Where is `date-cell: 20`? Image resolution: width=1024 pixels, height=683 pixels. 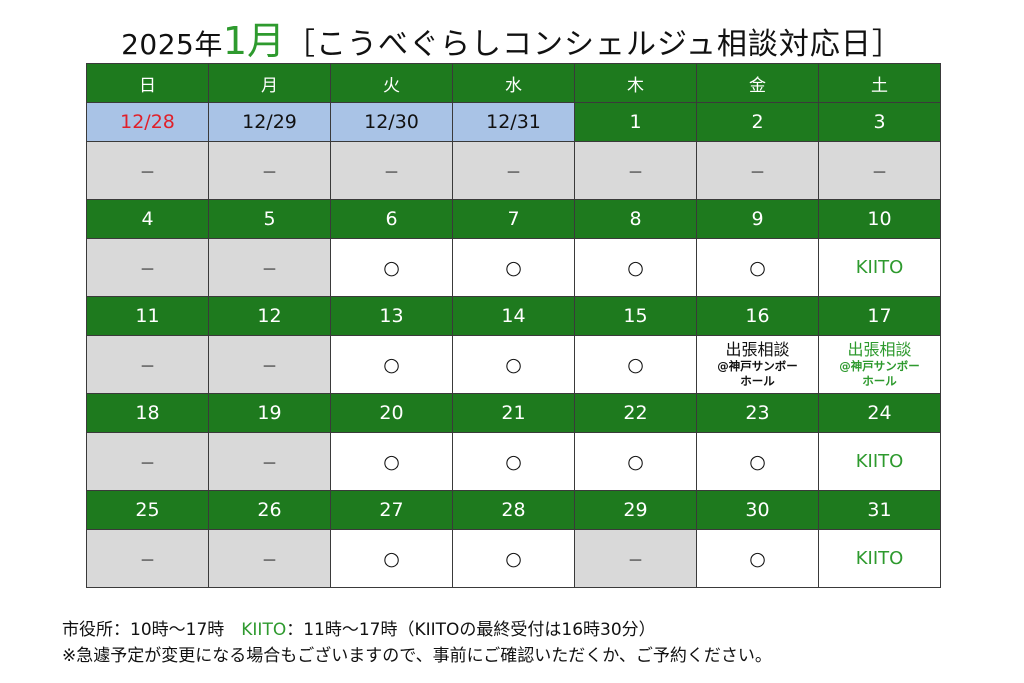
date-cell: 20 is located at coordinates (391, 413).